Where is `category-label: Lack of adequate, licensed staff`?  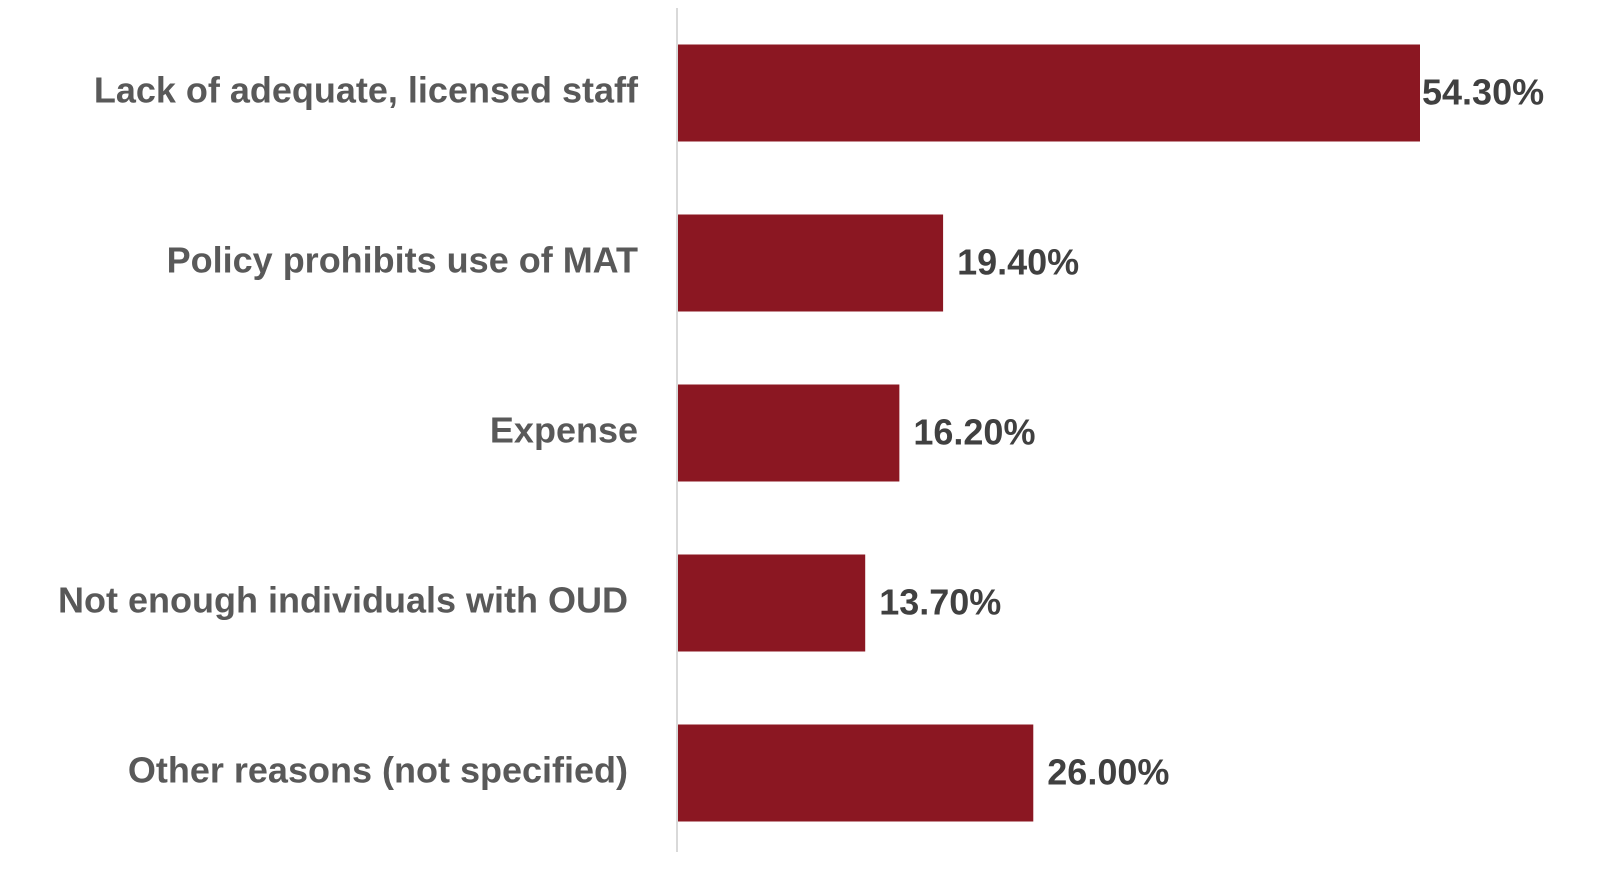 category-label: Lack of adequate, licensed staff is located at coordinates (366, 90).